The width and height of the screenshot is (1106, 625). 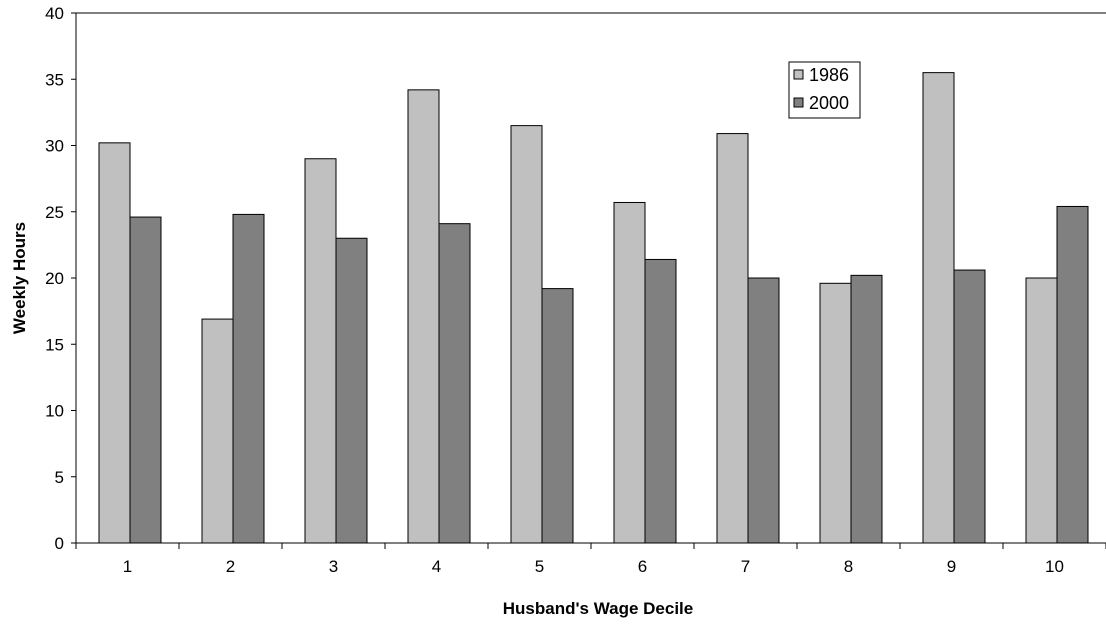 What do you see at coordinates (127, 566) in the screenshot?
I see `x-tick-label: 1` at bounding box center [127, 566].